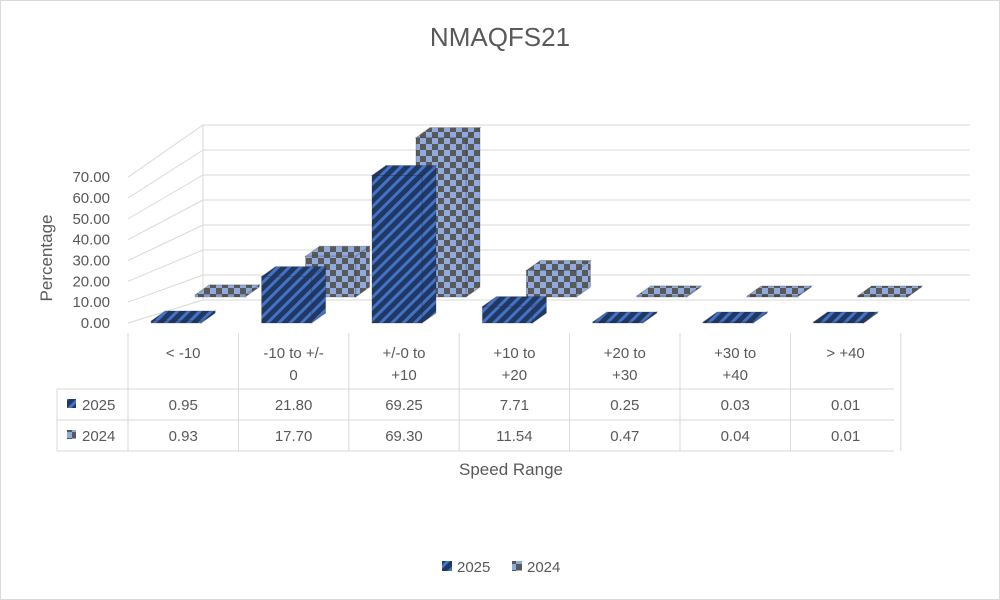  I want to click on data-label-2024: 0.01, so click(845, 436).